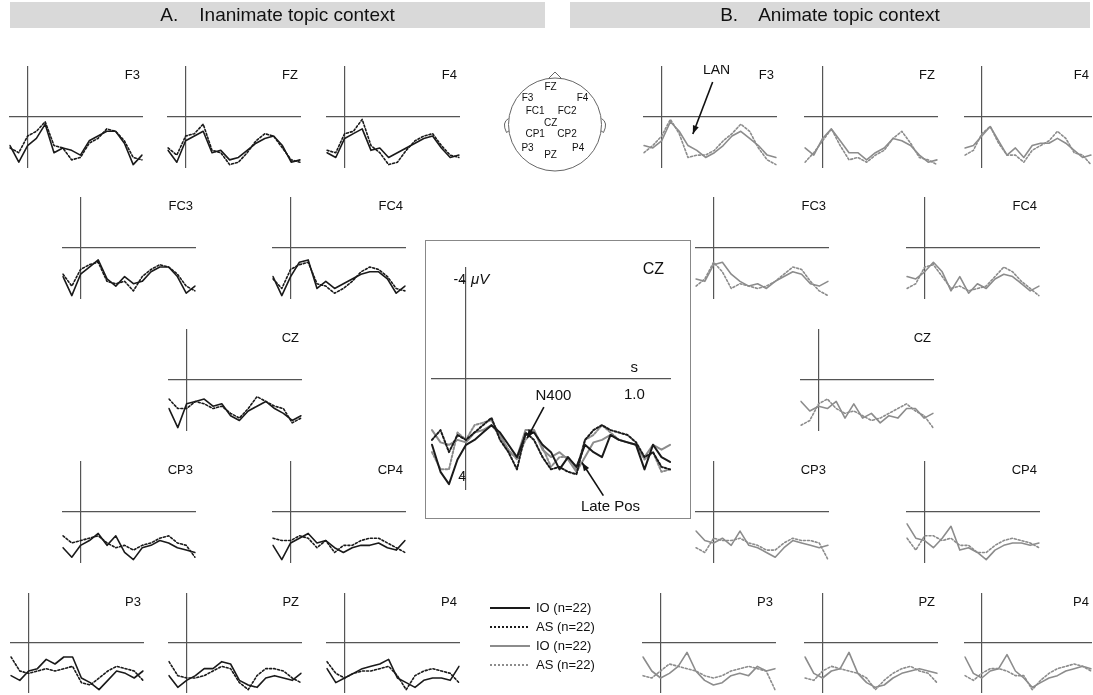  I want to click on text: LAN, so click(716, 68).